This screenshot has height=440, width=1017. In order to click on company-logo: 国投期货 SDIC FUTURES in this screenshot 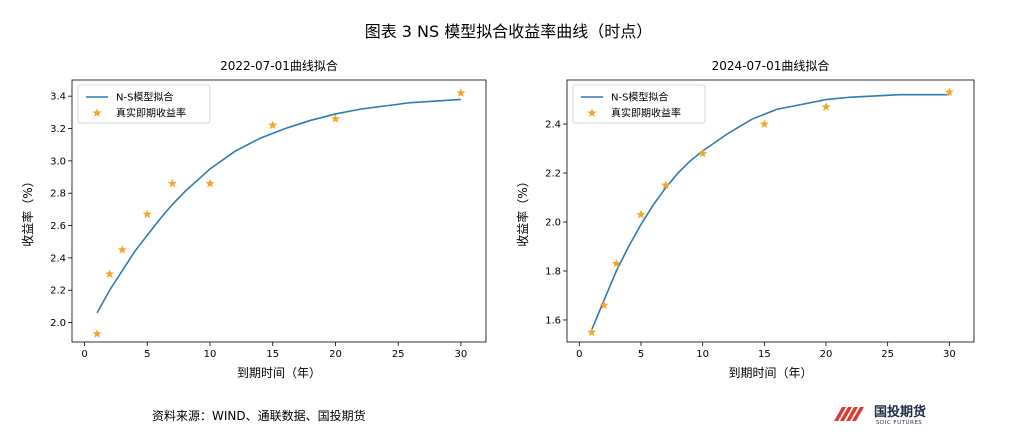, I will do `click(880, 415)`.